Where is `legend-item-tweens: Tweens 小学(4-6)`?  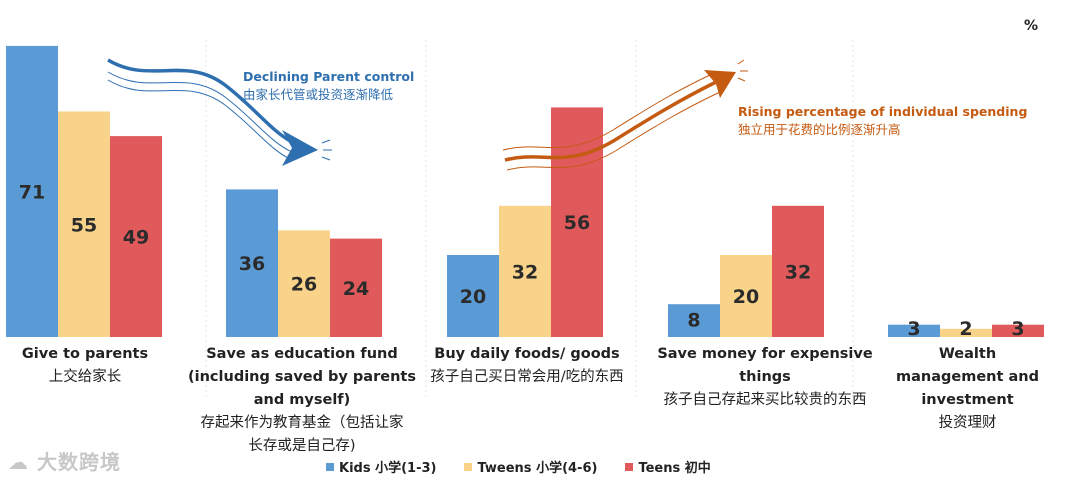
legend-item-tweens: Tweens 小学(4-6) is located at coordinates (530, 466).